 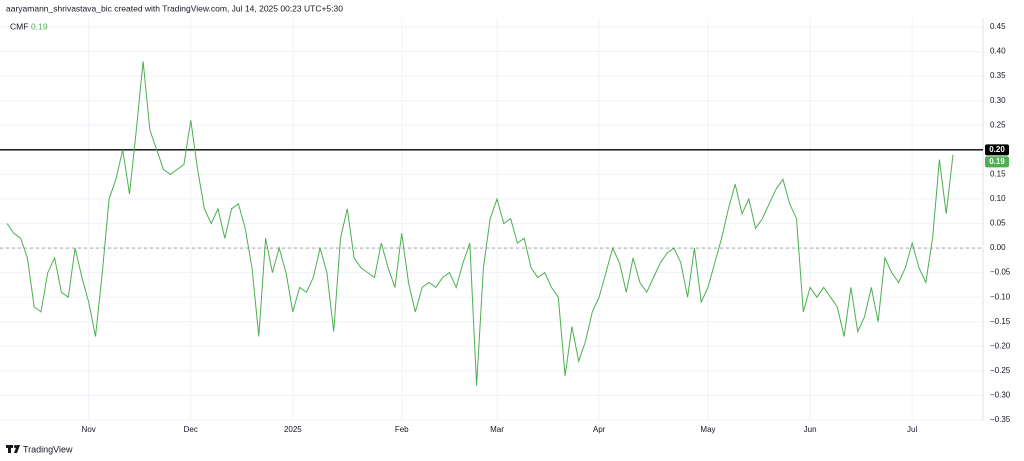 I want to click on y-tick-label: 0.10, so click(x=998, y=198).